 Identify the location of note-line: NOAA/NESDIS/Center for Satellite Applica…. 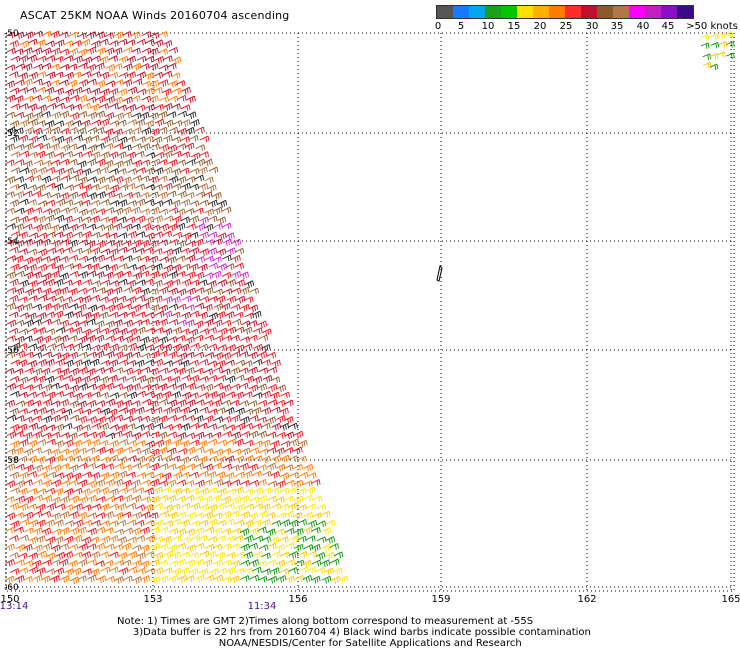
(319, 643).